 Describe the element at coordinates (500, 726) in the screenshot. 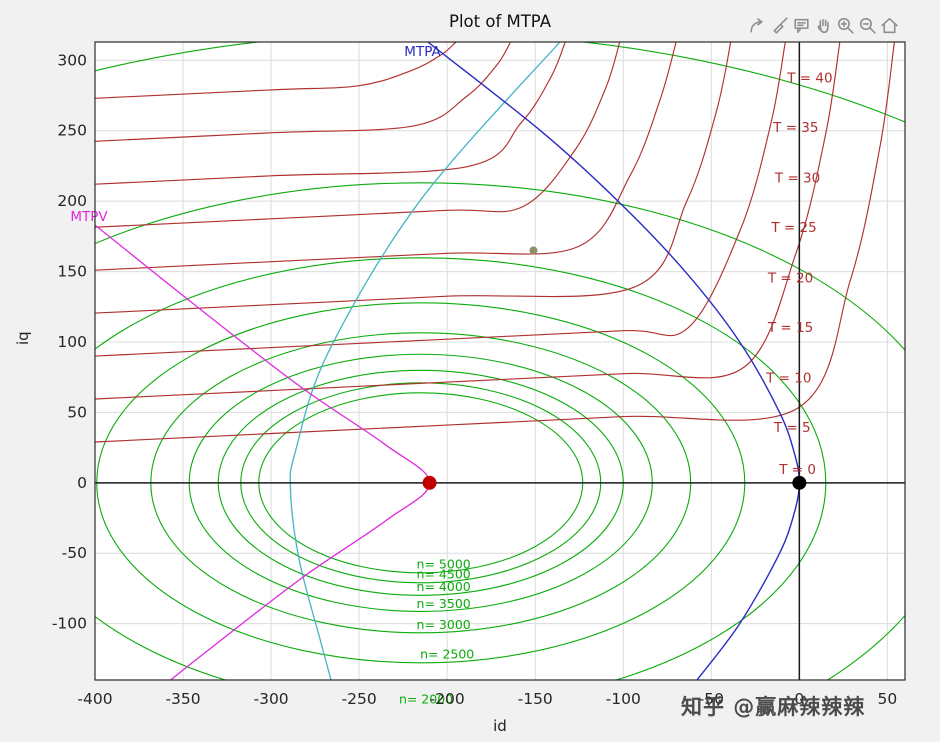

I see `x-axis-label: id` at that location.